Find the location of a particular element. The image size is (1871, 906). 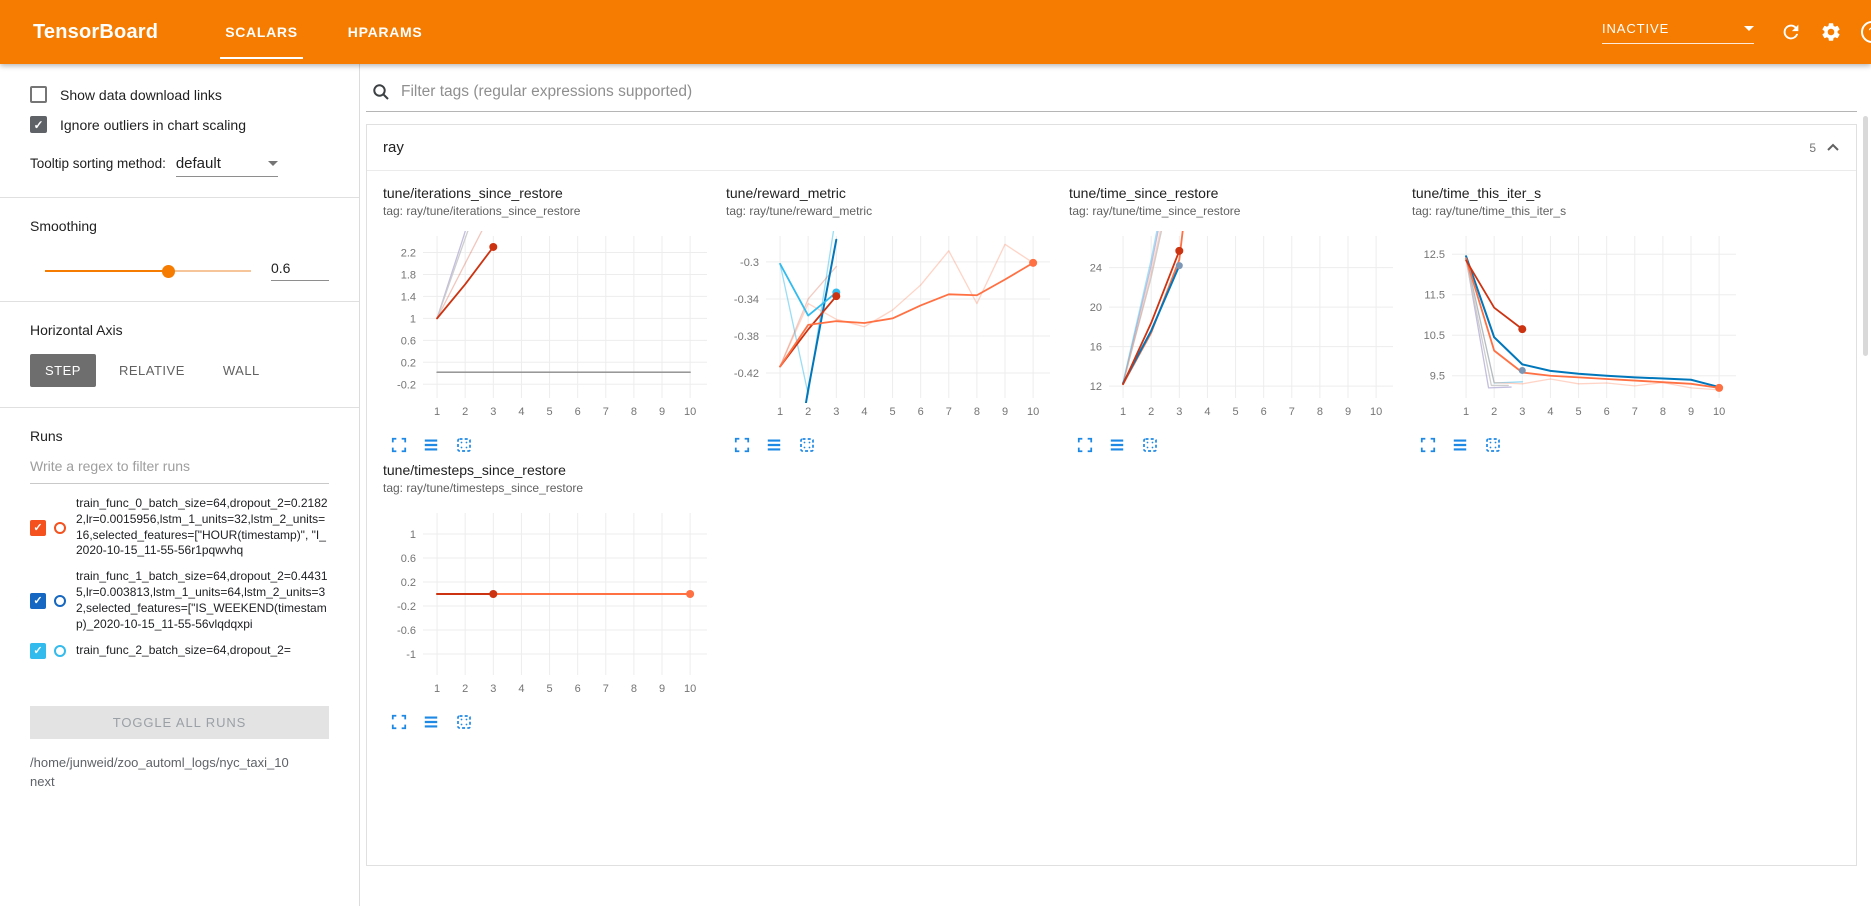

refresh-icon is located at coordinates (1791, 32).